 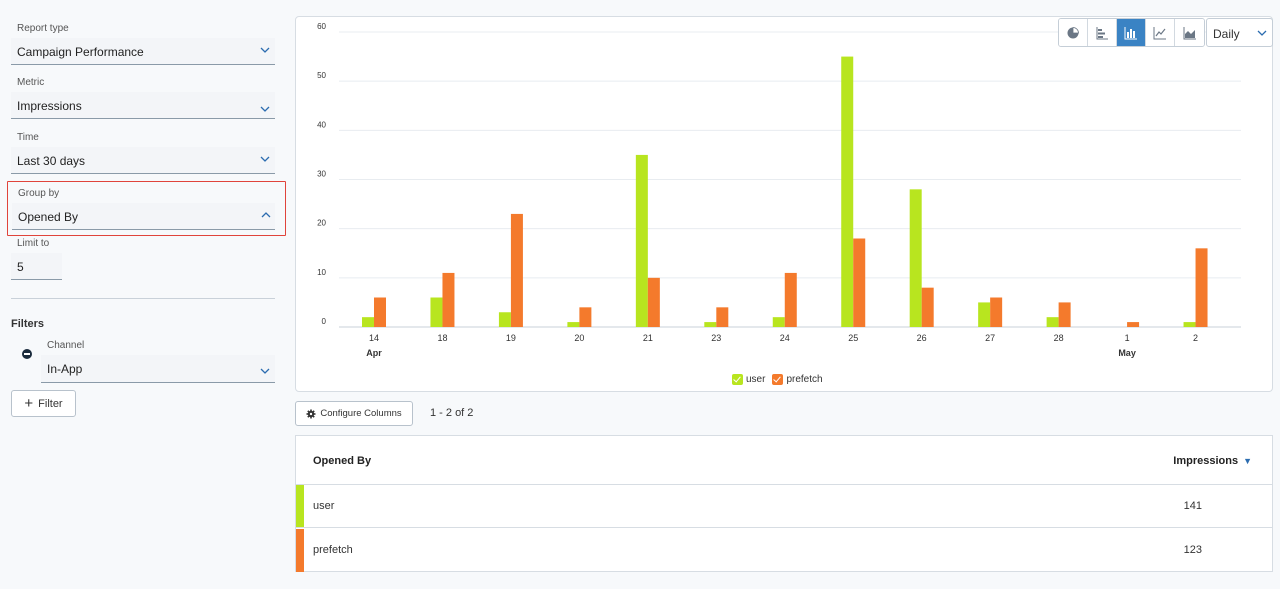 I want to click on y-tick-label: 30, so click(x=321, y=174).